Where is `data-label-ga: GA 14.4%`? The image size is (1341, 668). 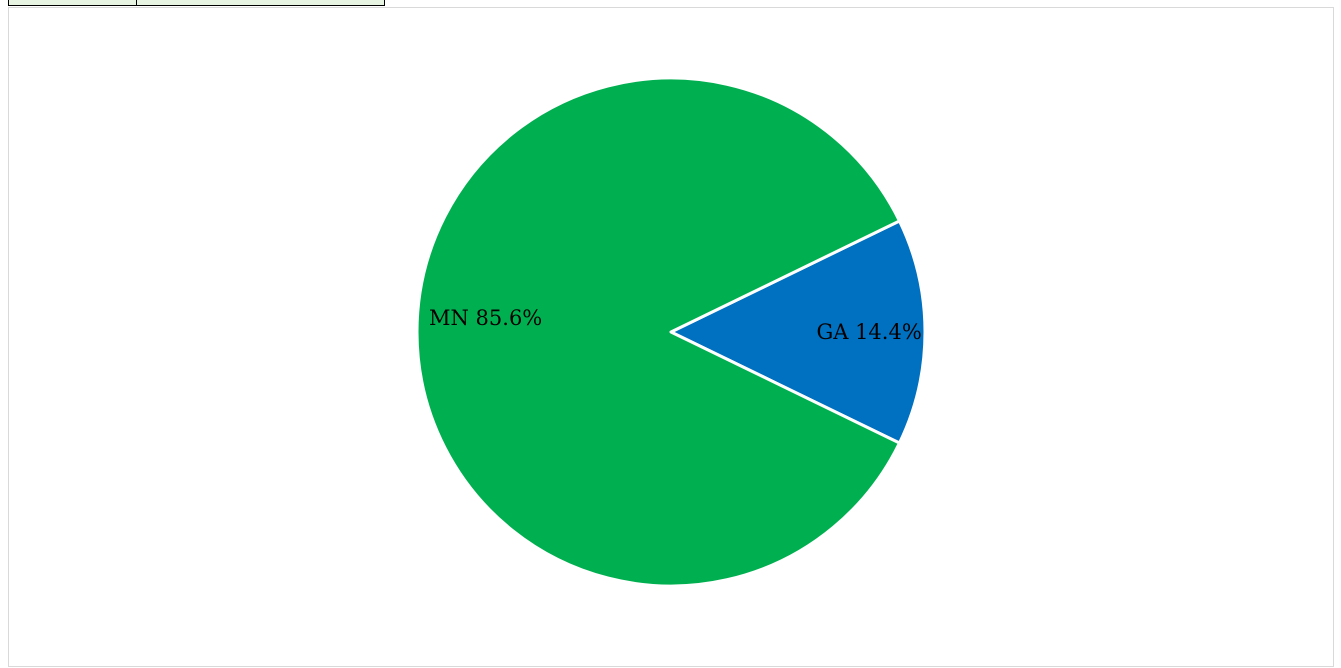
data-label-ga: GA 14.4% is located at coordinates (868, 332).